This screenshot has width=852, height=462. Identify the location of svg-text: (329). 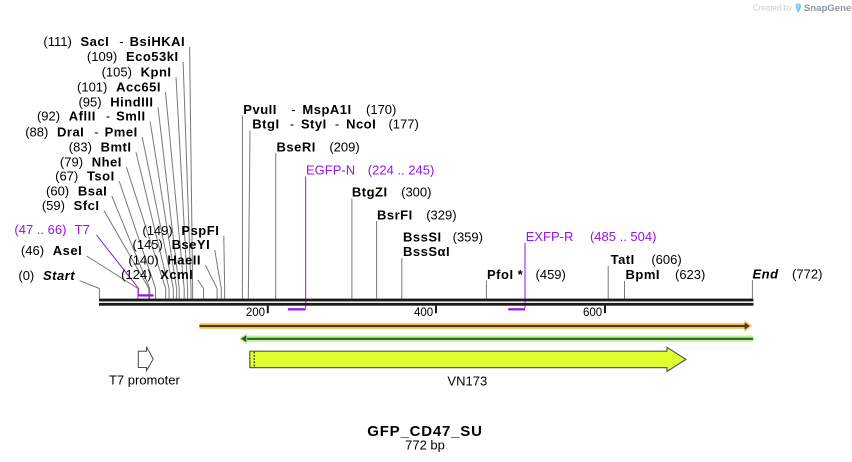
(441, 214).